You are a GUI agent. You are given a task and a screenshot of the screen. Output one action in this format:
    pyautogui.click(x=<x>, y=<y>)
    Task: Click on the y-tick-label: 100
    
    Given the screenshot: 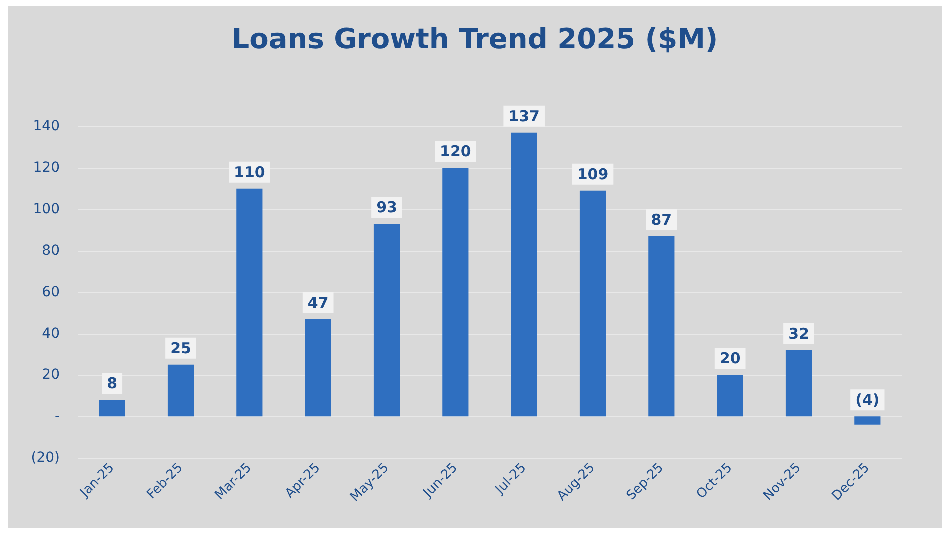 What is the action you would take?
    pyautogui.click(x=46, y=210)
    